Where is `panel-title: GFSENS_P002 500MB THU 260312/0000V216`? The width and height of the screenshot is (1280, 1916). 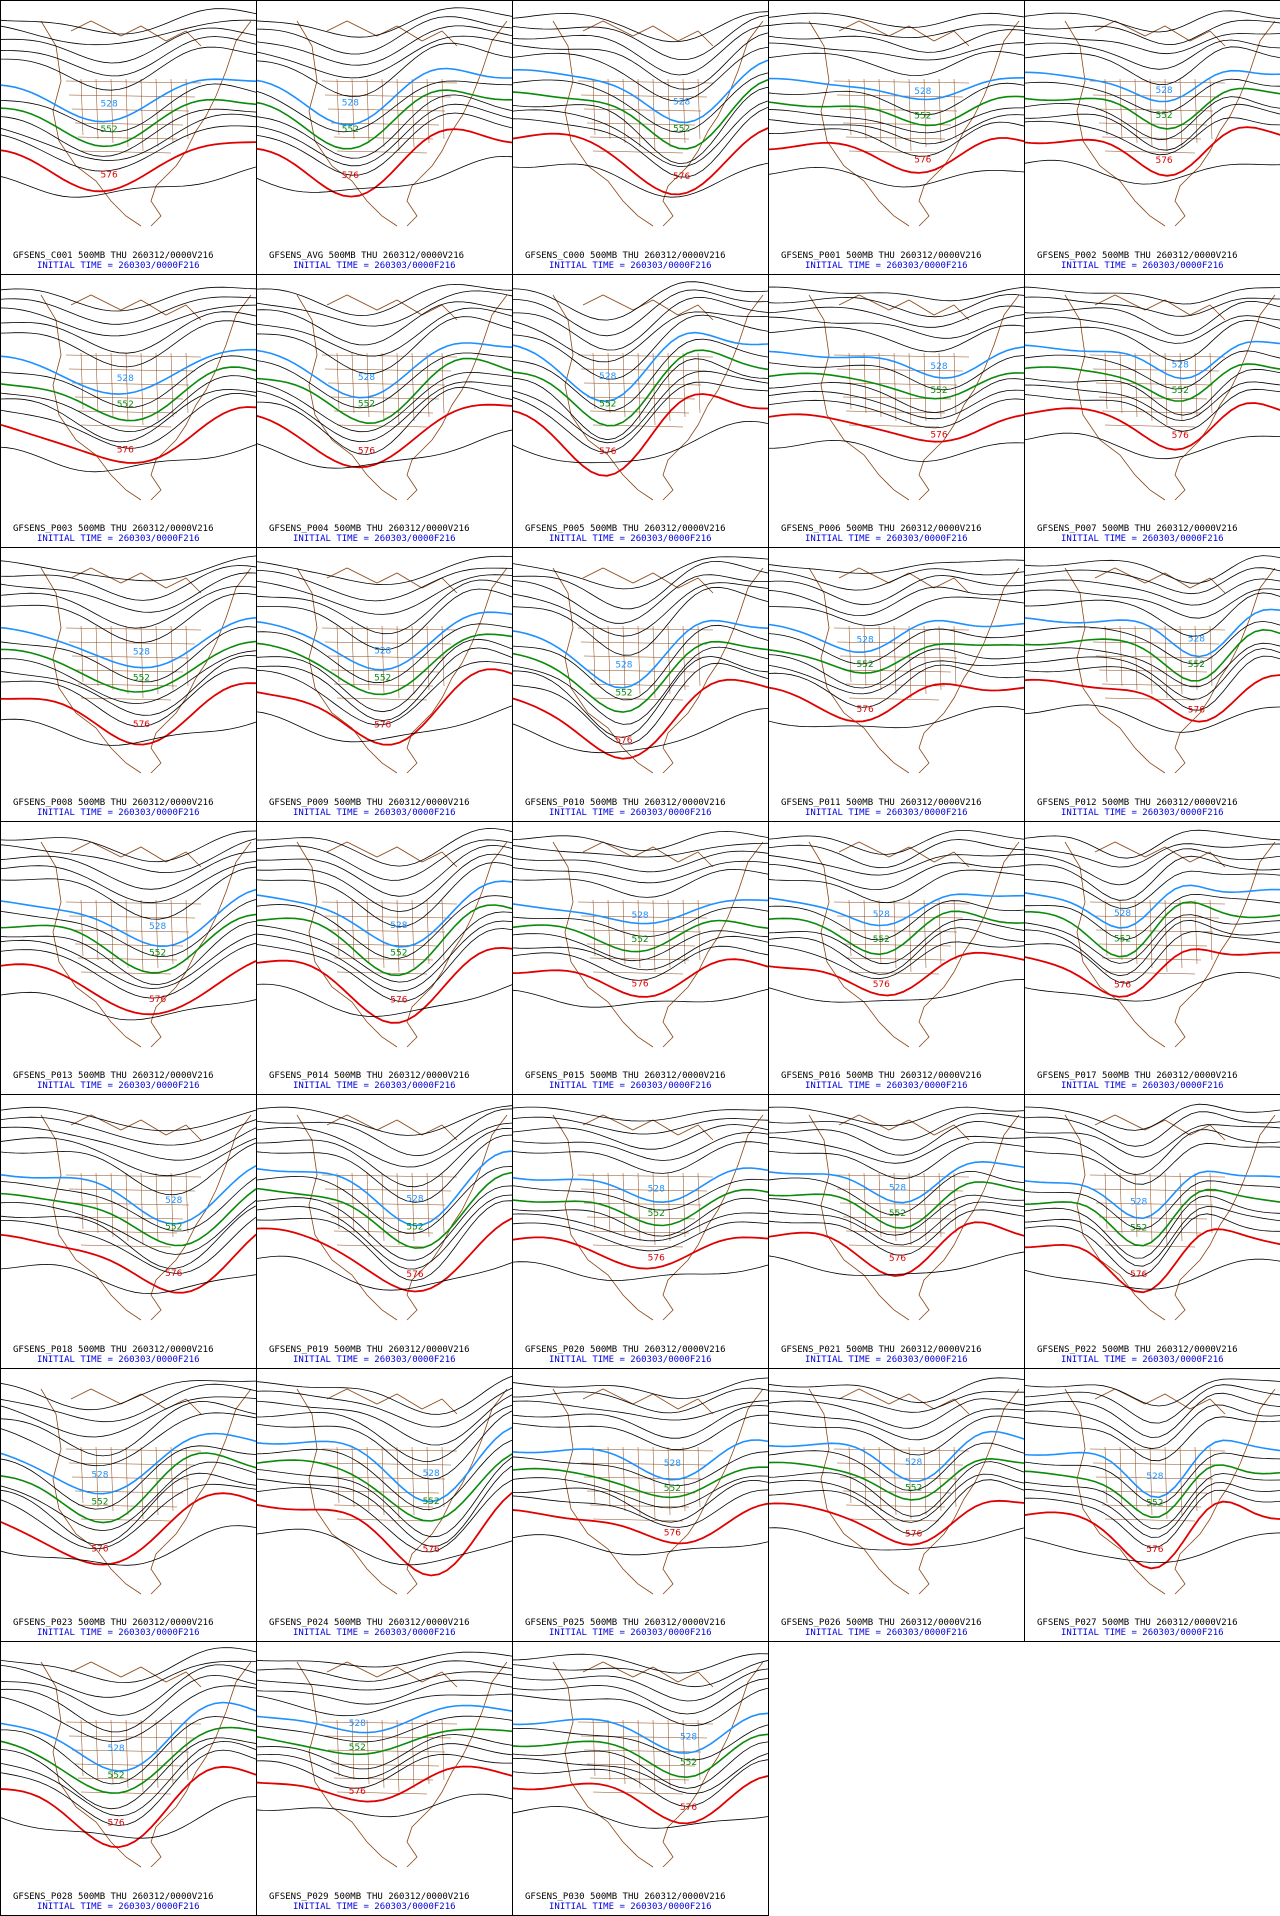 panel-title: GFSENS_P002 500MB THU 260312/0000V216 is located at coordinates (1137, 256).